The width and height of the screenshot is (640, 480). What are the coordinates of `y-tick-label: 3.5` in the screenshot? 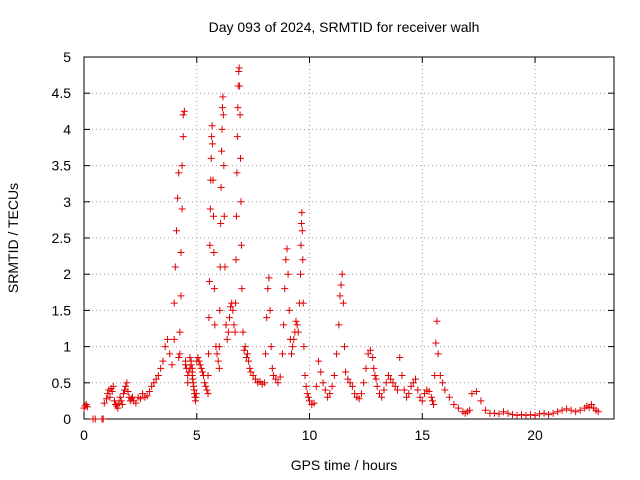 It's located at (62, 166).